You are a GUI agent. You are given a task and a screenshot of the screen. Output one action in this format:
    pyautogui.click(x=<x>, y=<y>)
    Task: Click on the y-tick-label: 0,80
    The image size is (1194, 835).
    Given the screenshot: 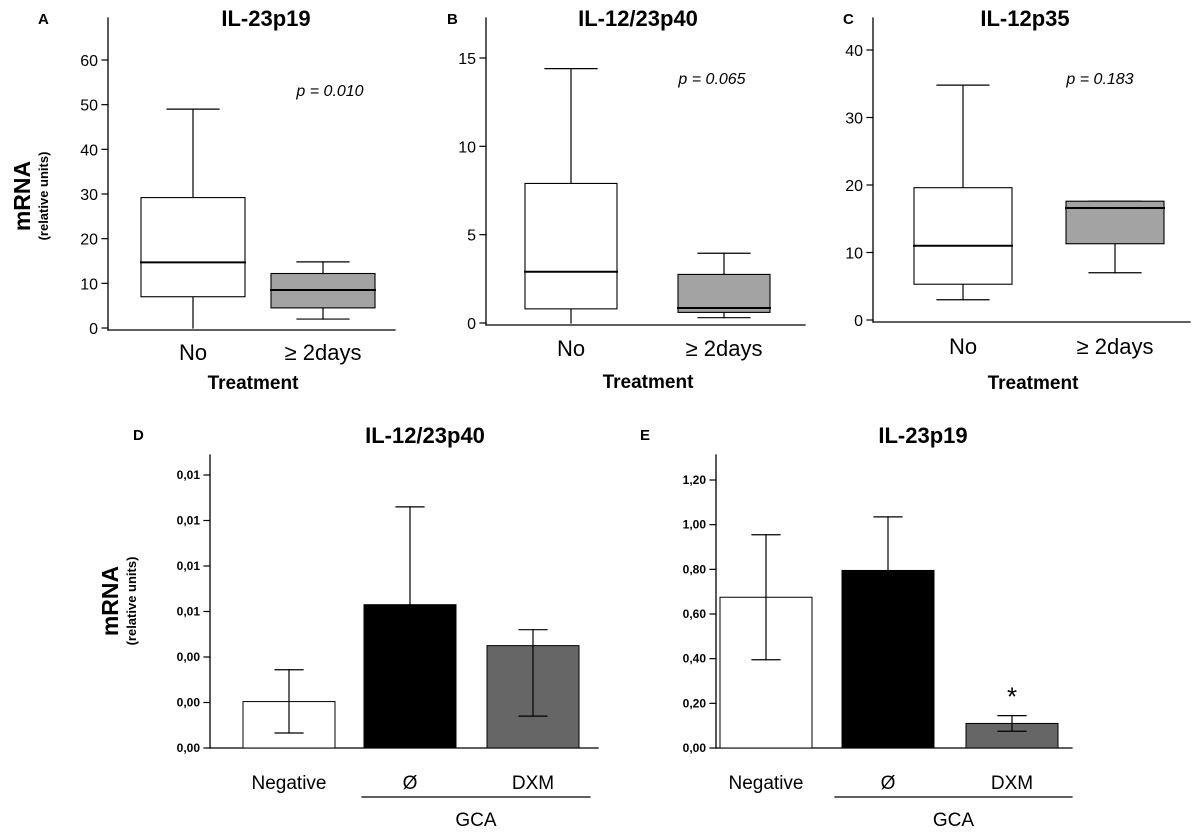 What is the action you would take?
    pyautogui.click(x=695, y=569)
    